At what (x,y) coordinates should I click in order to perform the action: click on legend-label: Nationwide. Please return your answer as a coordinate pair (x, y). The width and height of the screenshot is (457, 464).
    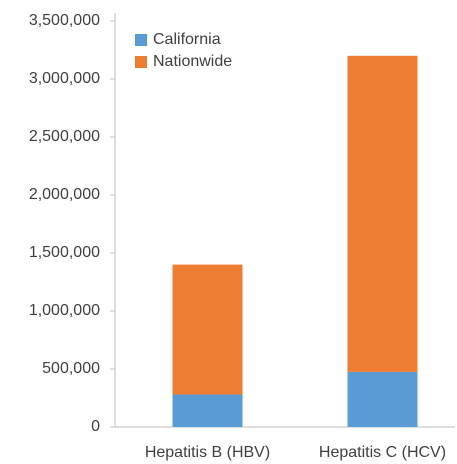
    Looking at the image, I should click on (192, 61).